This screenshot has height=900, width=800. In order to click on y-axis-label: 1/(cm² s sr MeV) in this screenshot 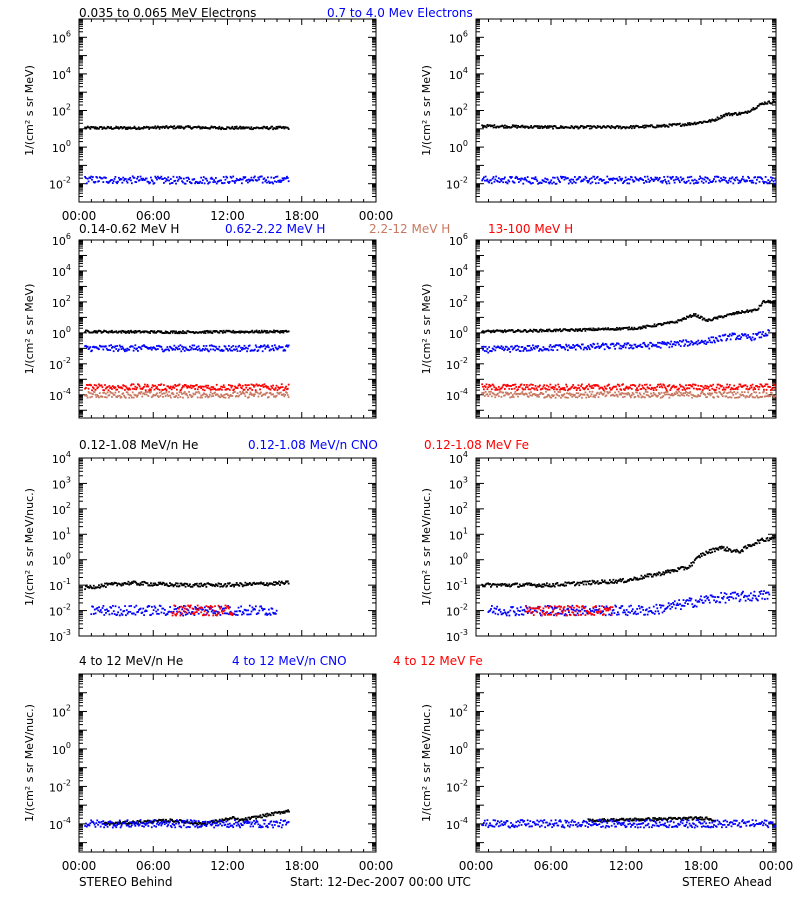, I will do `click(29, 329)`.